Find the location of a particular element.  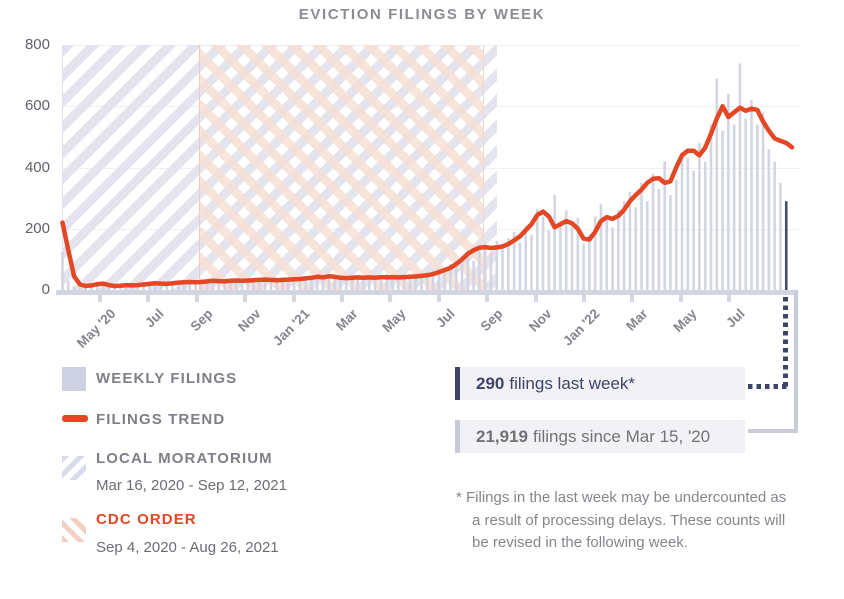

y-tick-label: 800 is located at coordinates (37, 44).